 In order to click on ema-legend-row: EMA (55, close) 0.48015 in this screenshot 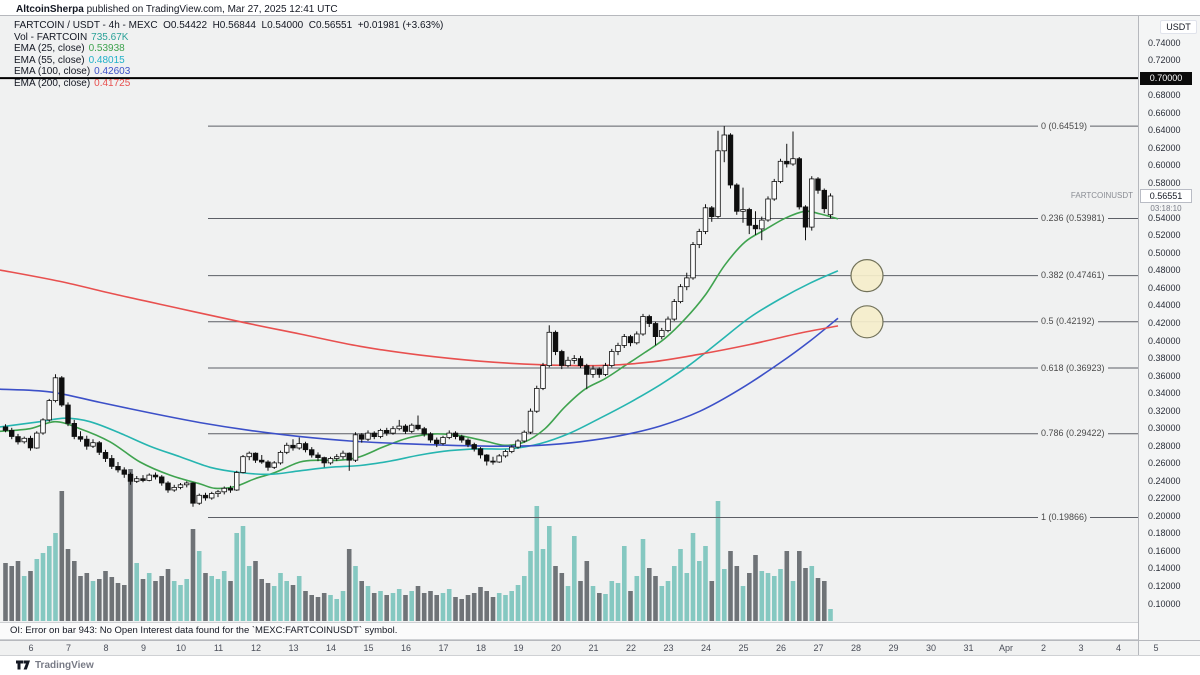, I will do `click(228, 61)`.